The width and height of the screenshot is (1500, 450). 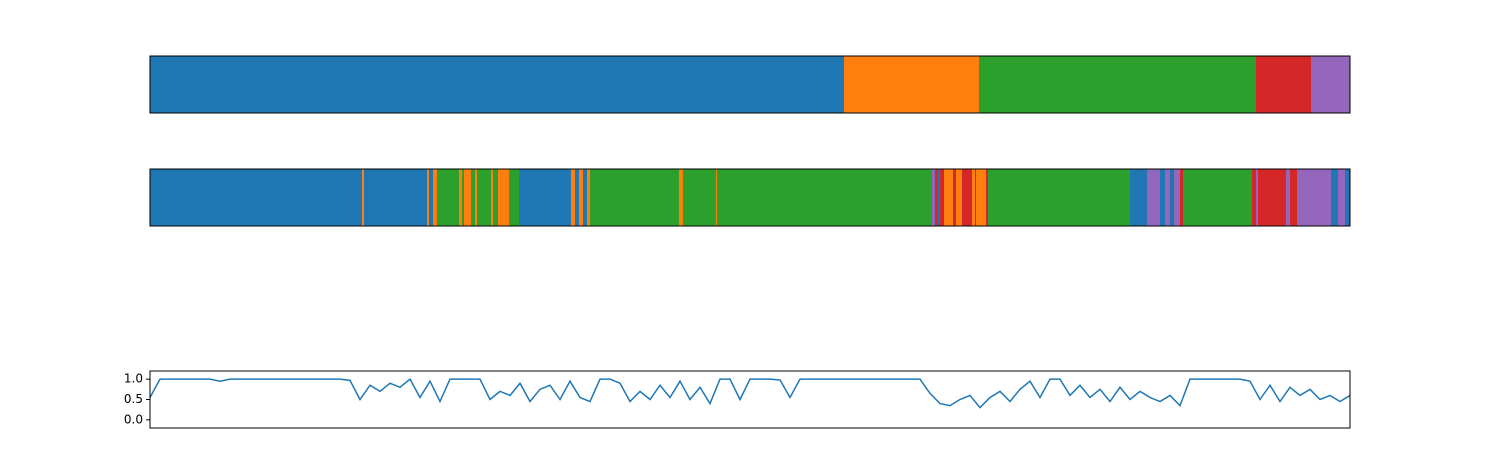 I want to click on y-tick-label: 0.5, so click(x=133, y=399).